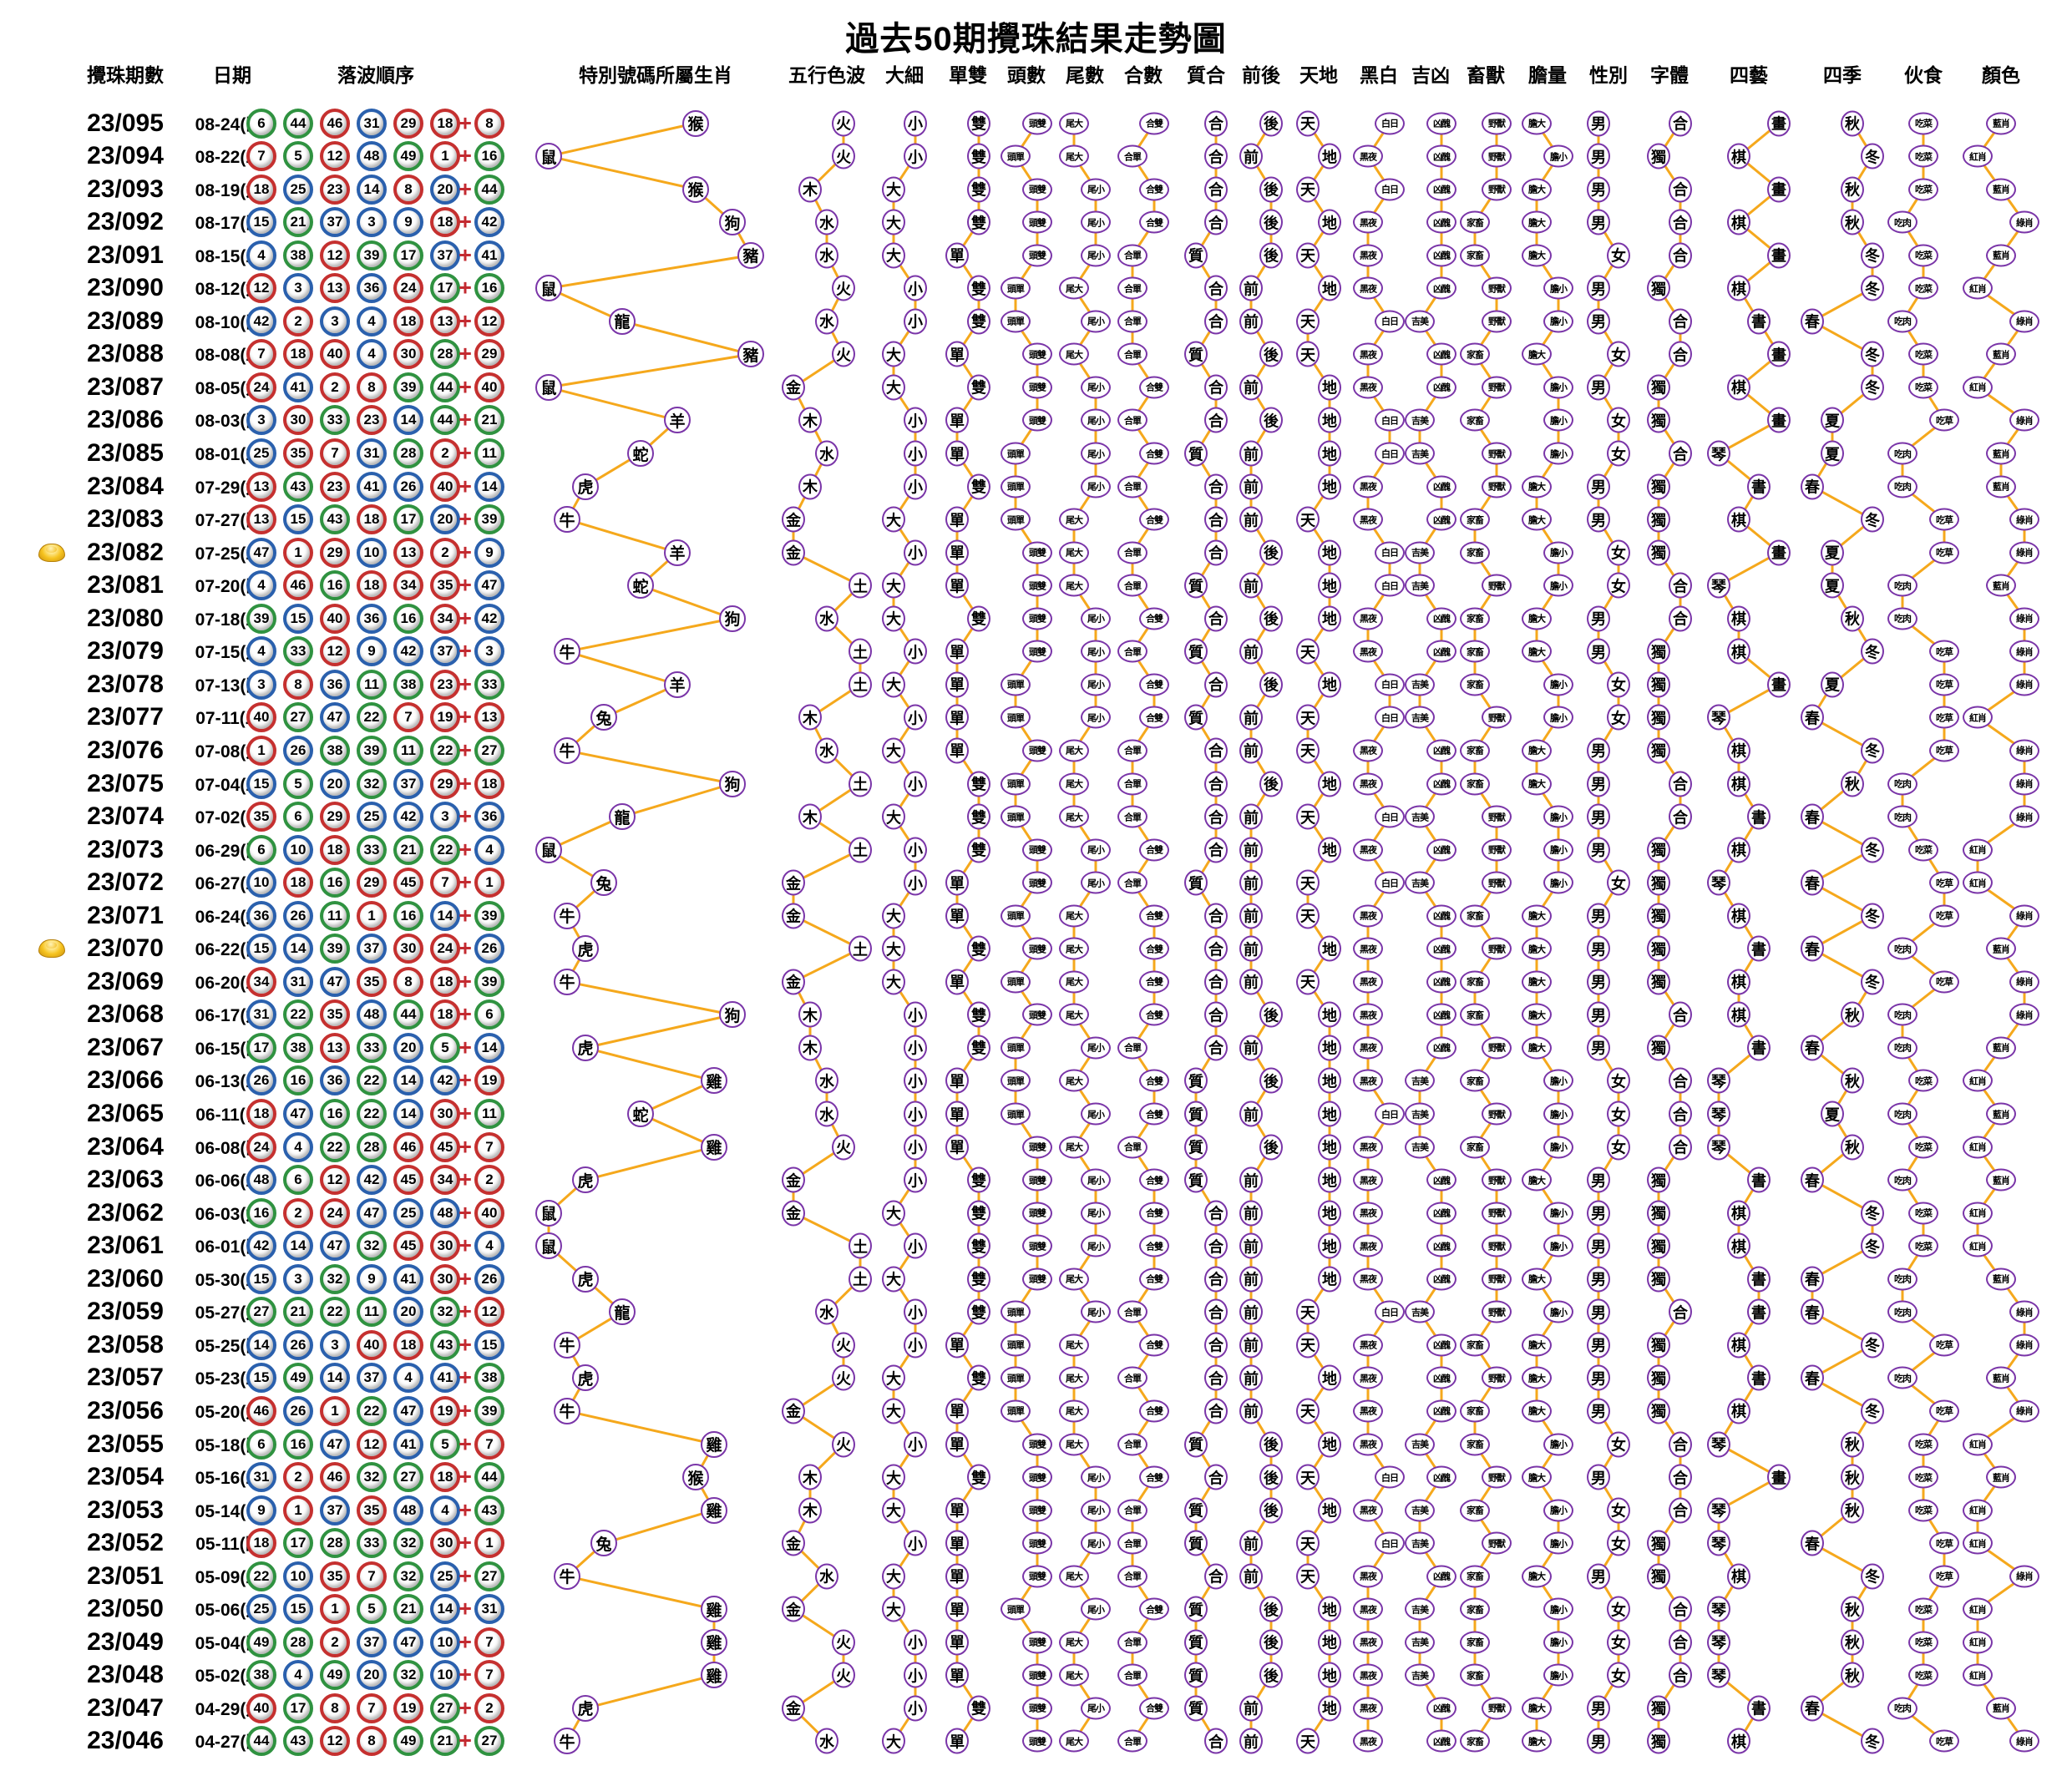 The image size is (2072, 1776). What do you see at coordinates (1618, 1642) in the screenshot?
I see `xingbie-cell: 女` at bounding box center [1618, 1642].